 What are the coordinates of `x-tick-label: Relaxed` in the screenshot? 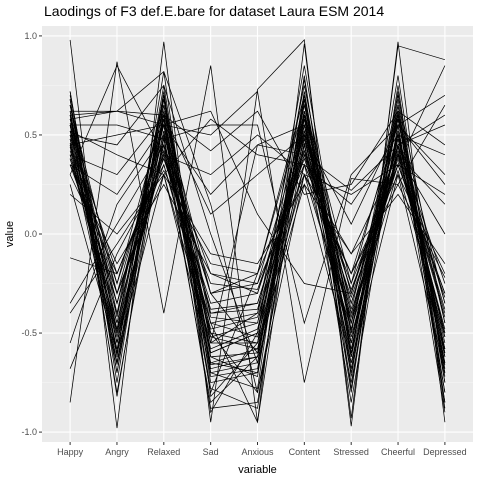 It's located at (163, 452).